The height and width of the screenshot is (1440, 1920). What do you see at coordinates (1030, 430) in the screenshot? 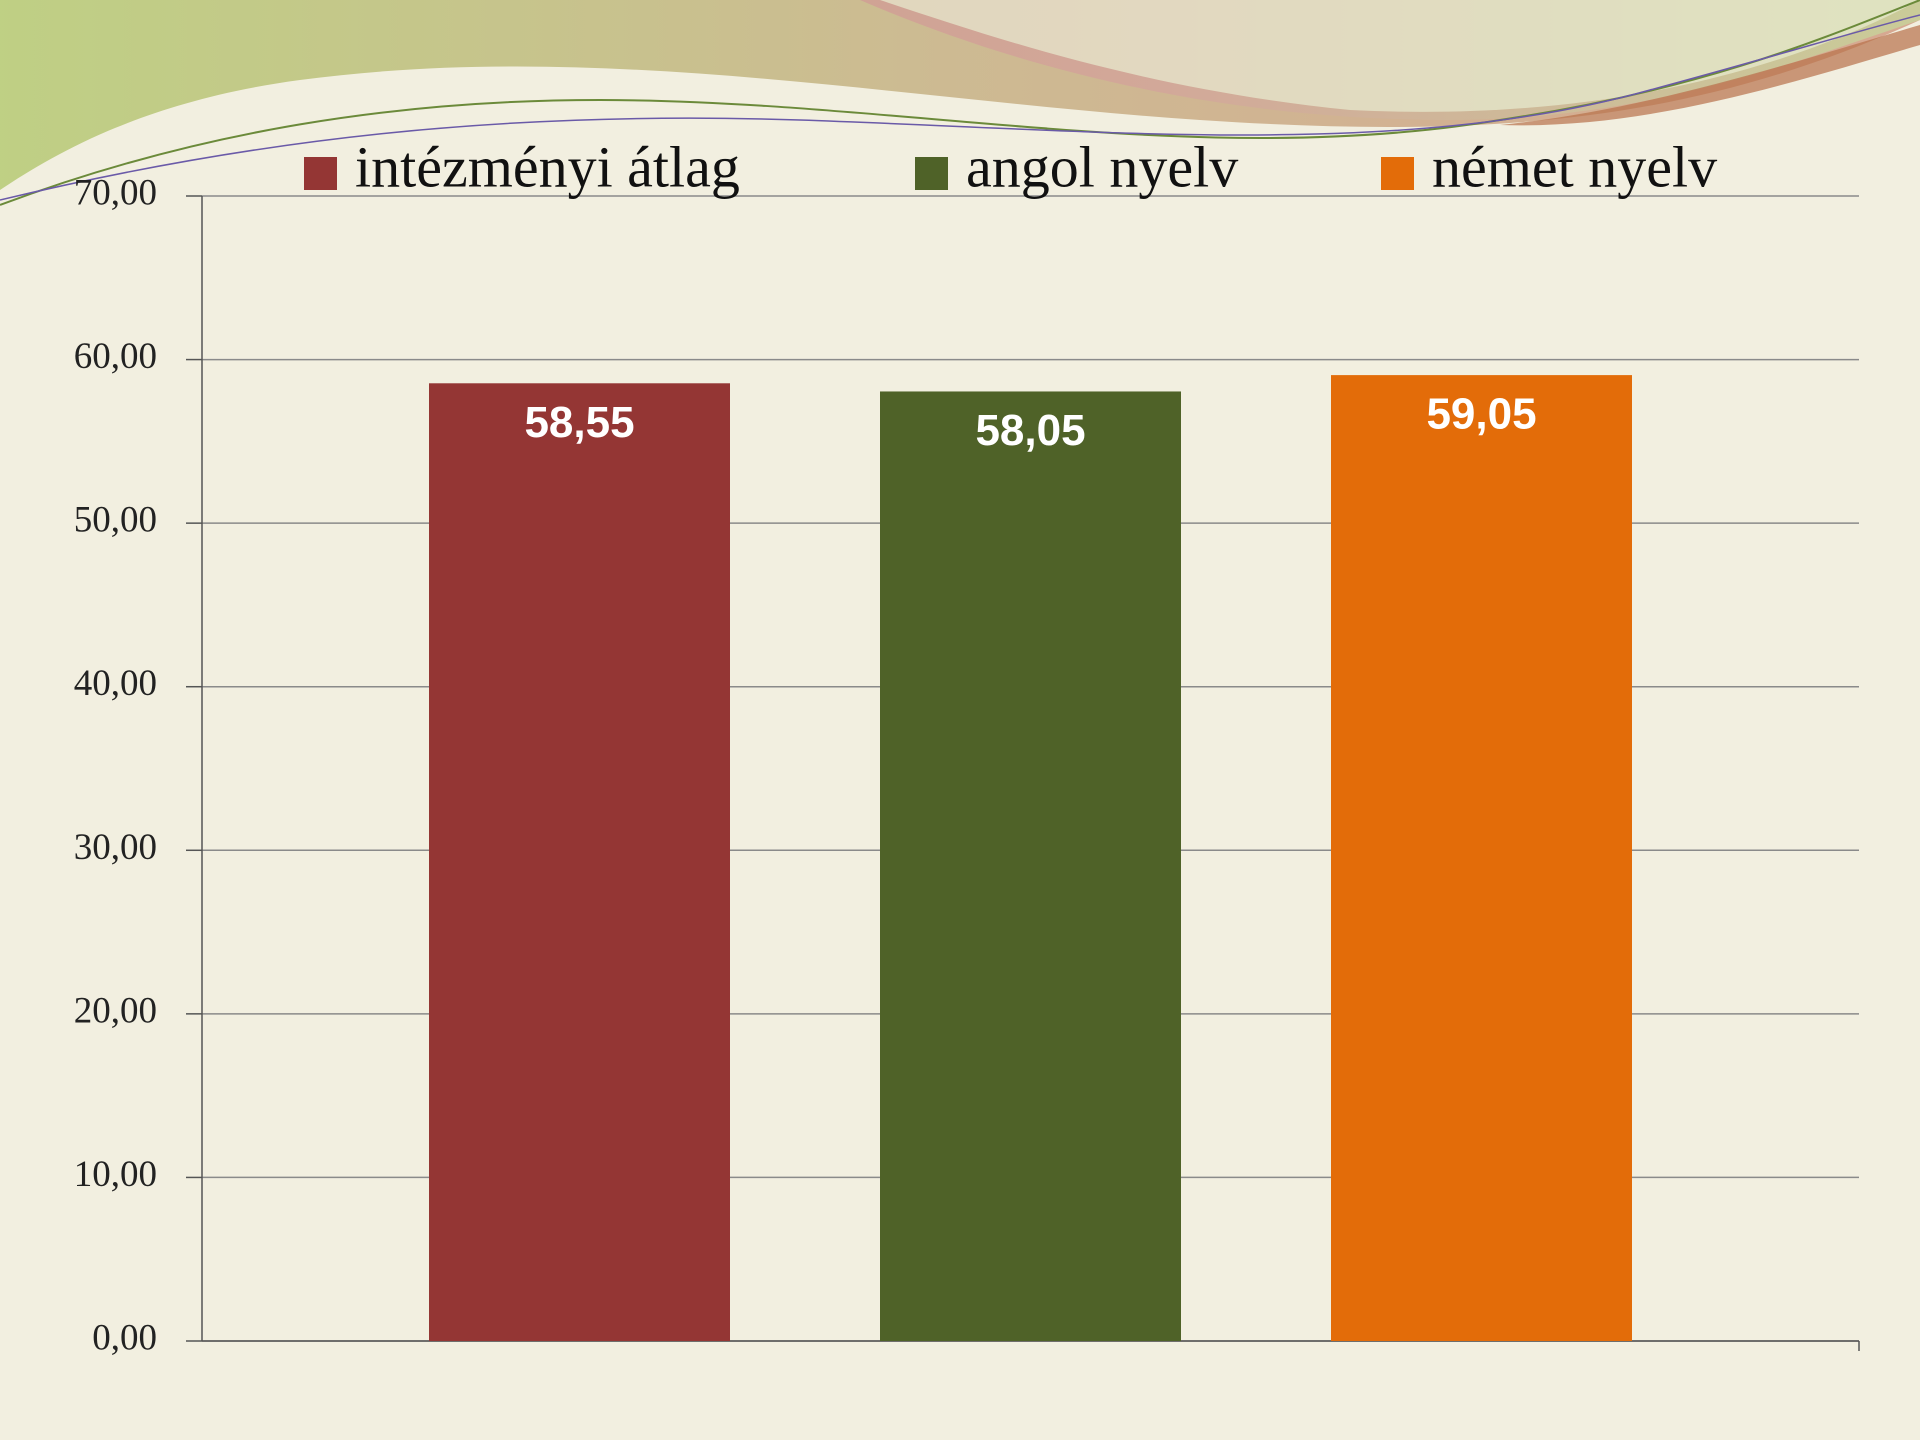
I see `value-label: 58,05` at bounding box center [1030, 430].